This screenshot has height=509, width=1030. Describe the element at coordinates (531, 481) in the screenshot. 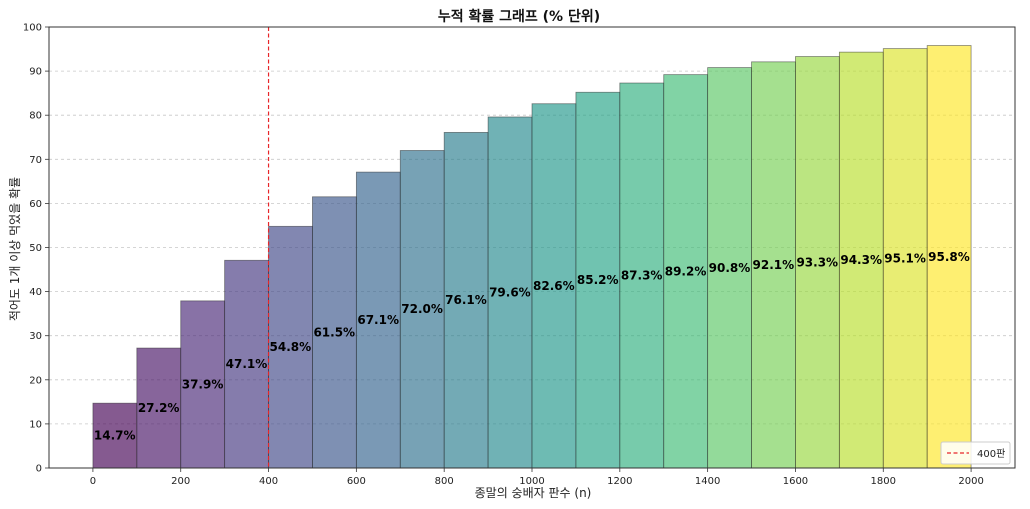

I see `x-tick-label: 1000` at that location.